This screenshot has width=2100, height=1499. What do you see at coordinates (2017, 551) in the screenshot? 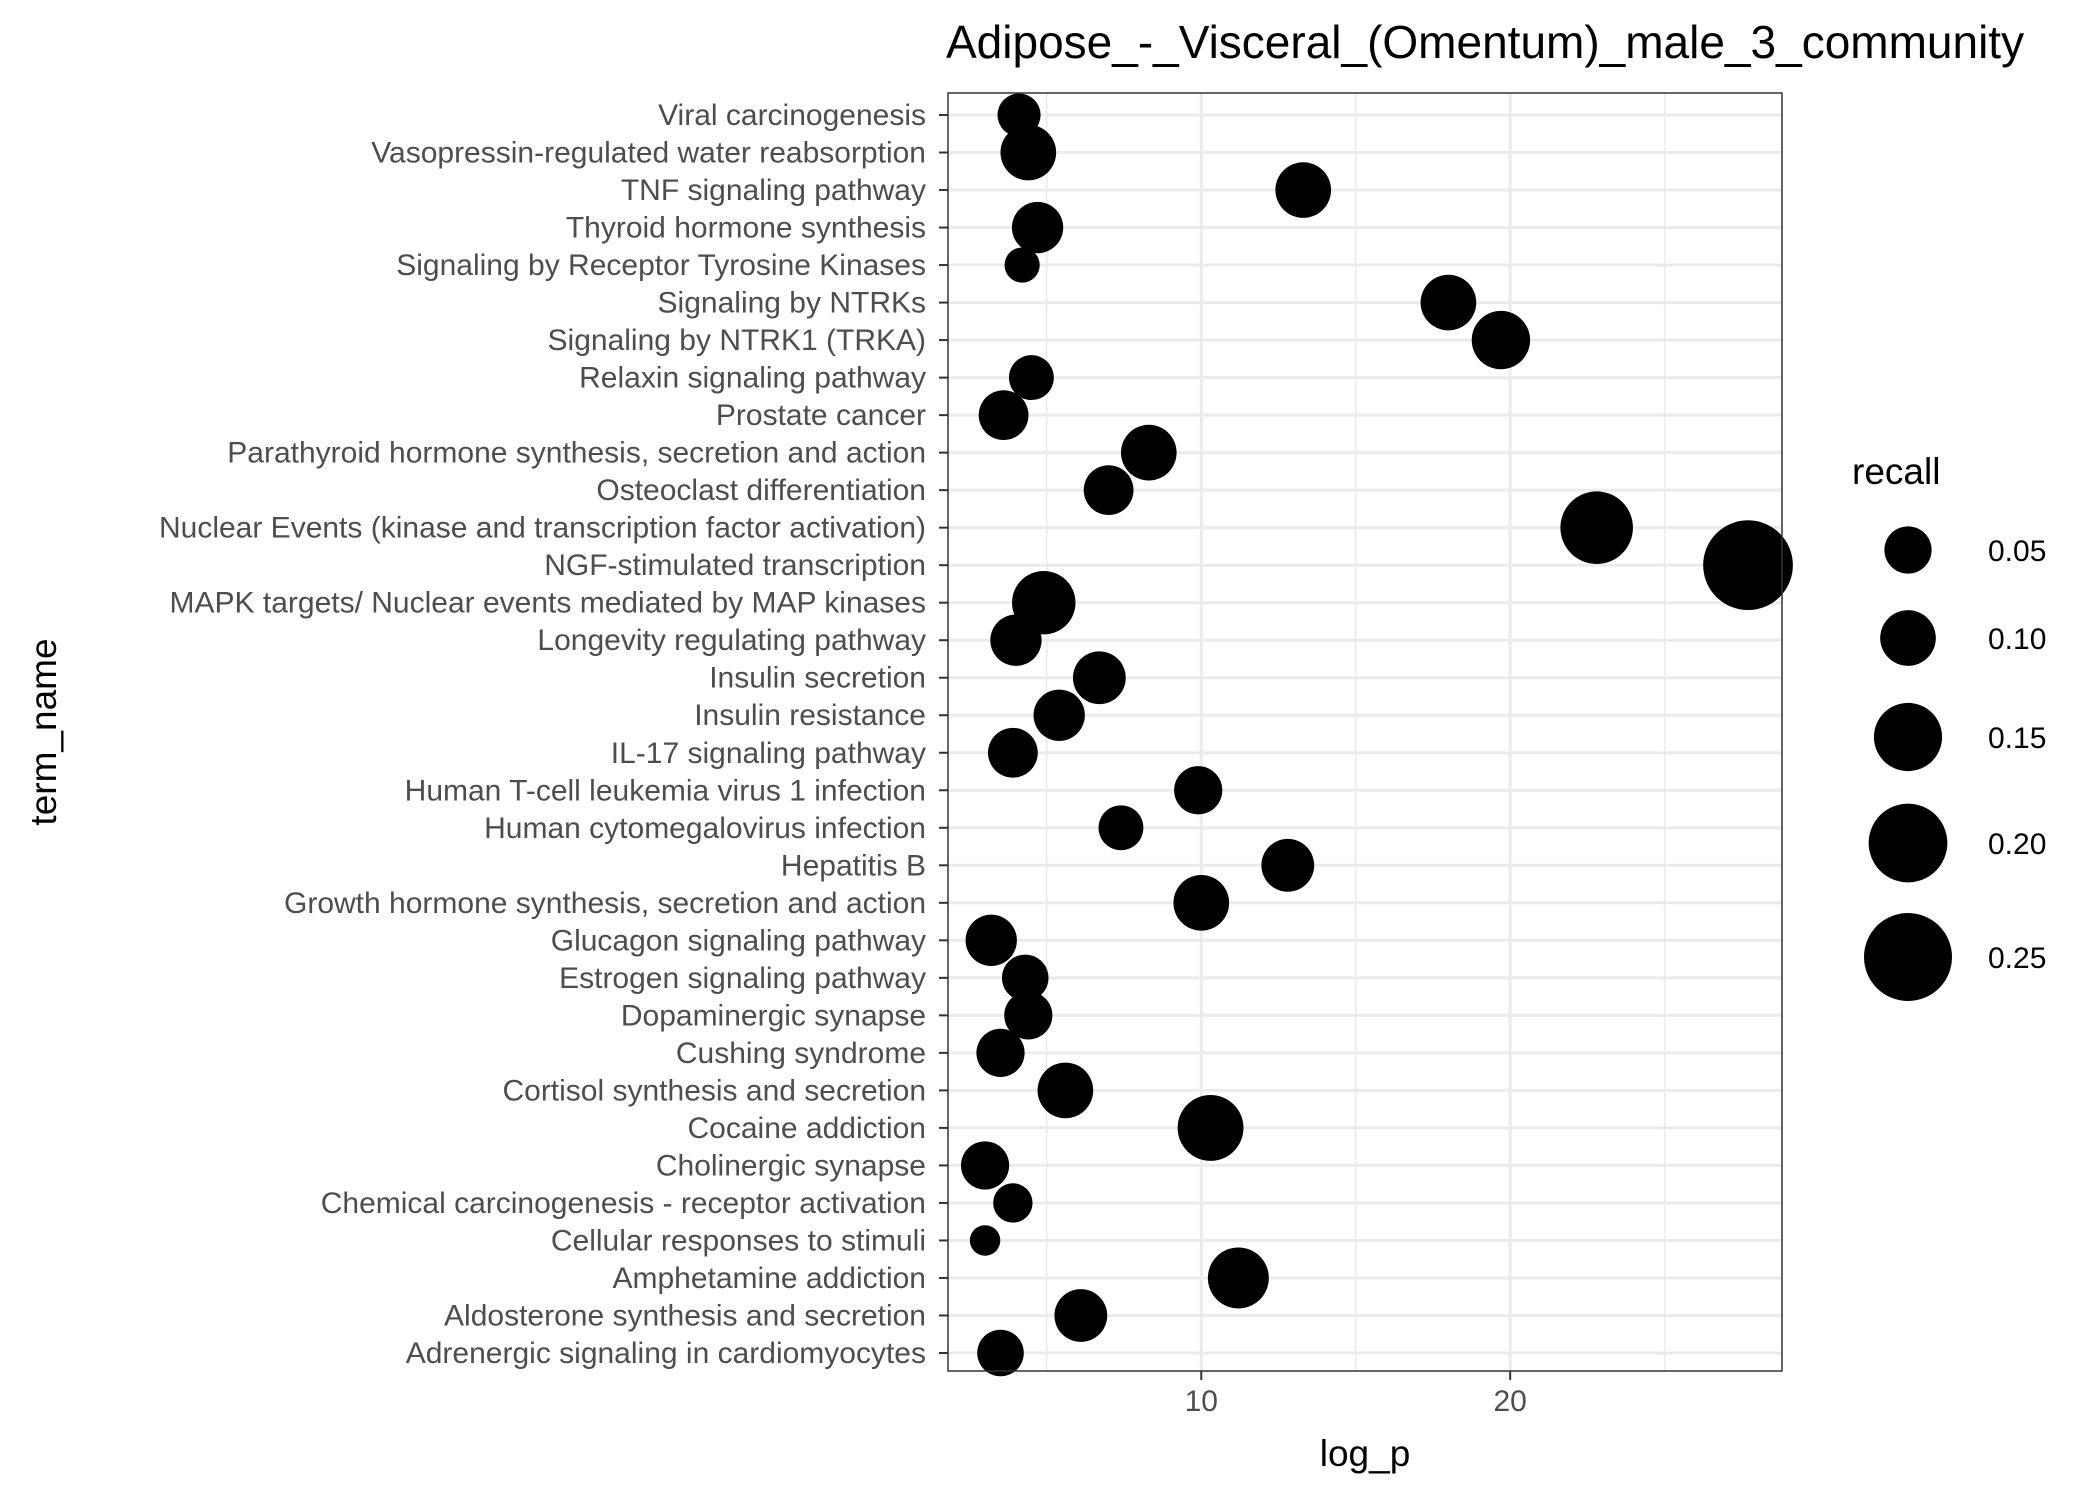
I see `legend-label: 0.05` at bounding box center [2017, 551].